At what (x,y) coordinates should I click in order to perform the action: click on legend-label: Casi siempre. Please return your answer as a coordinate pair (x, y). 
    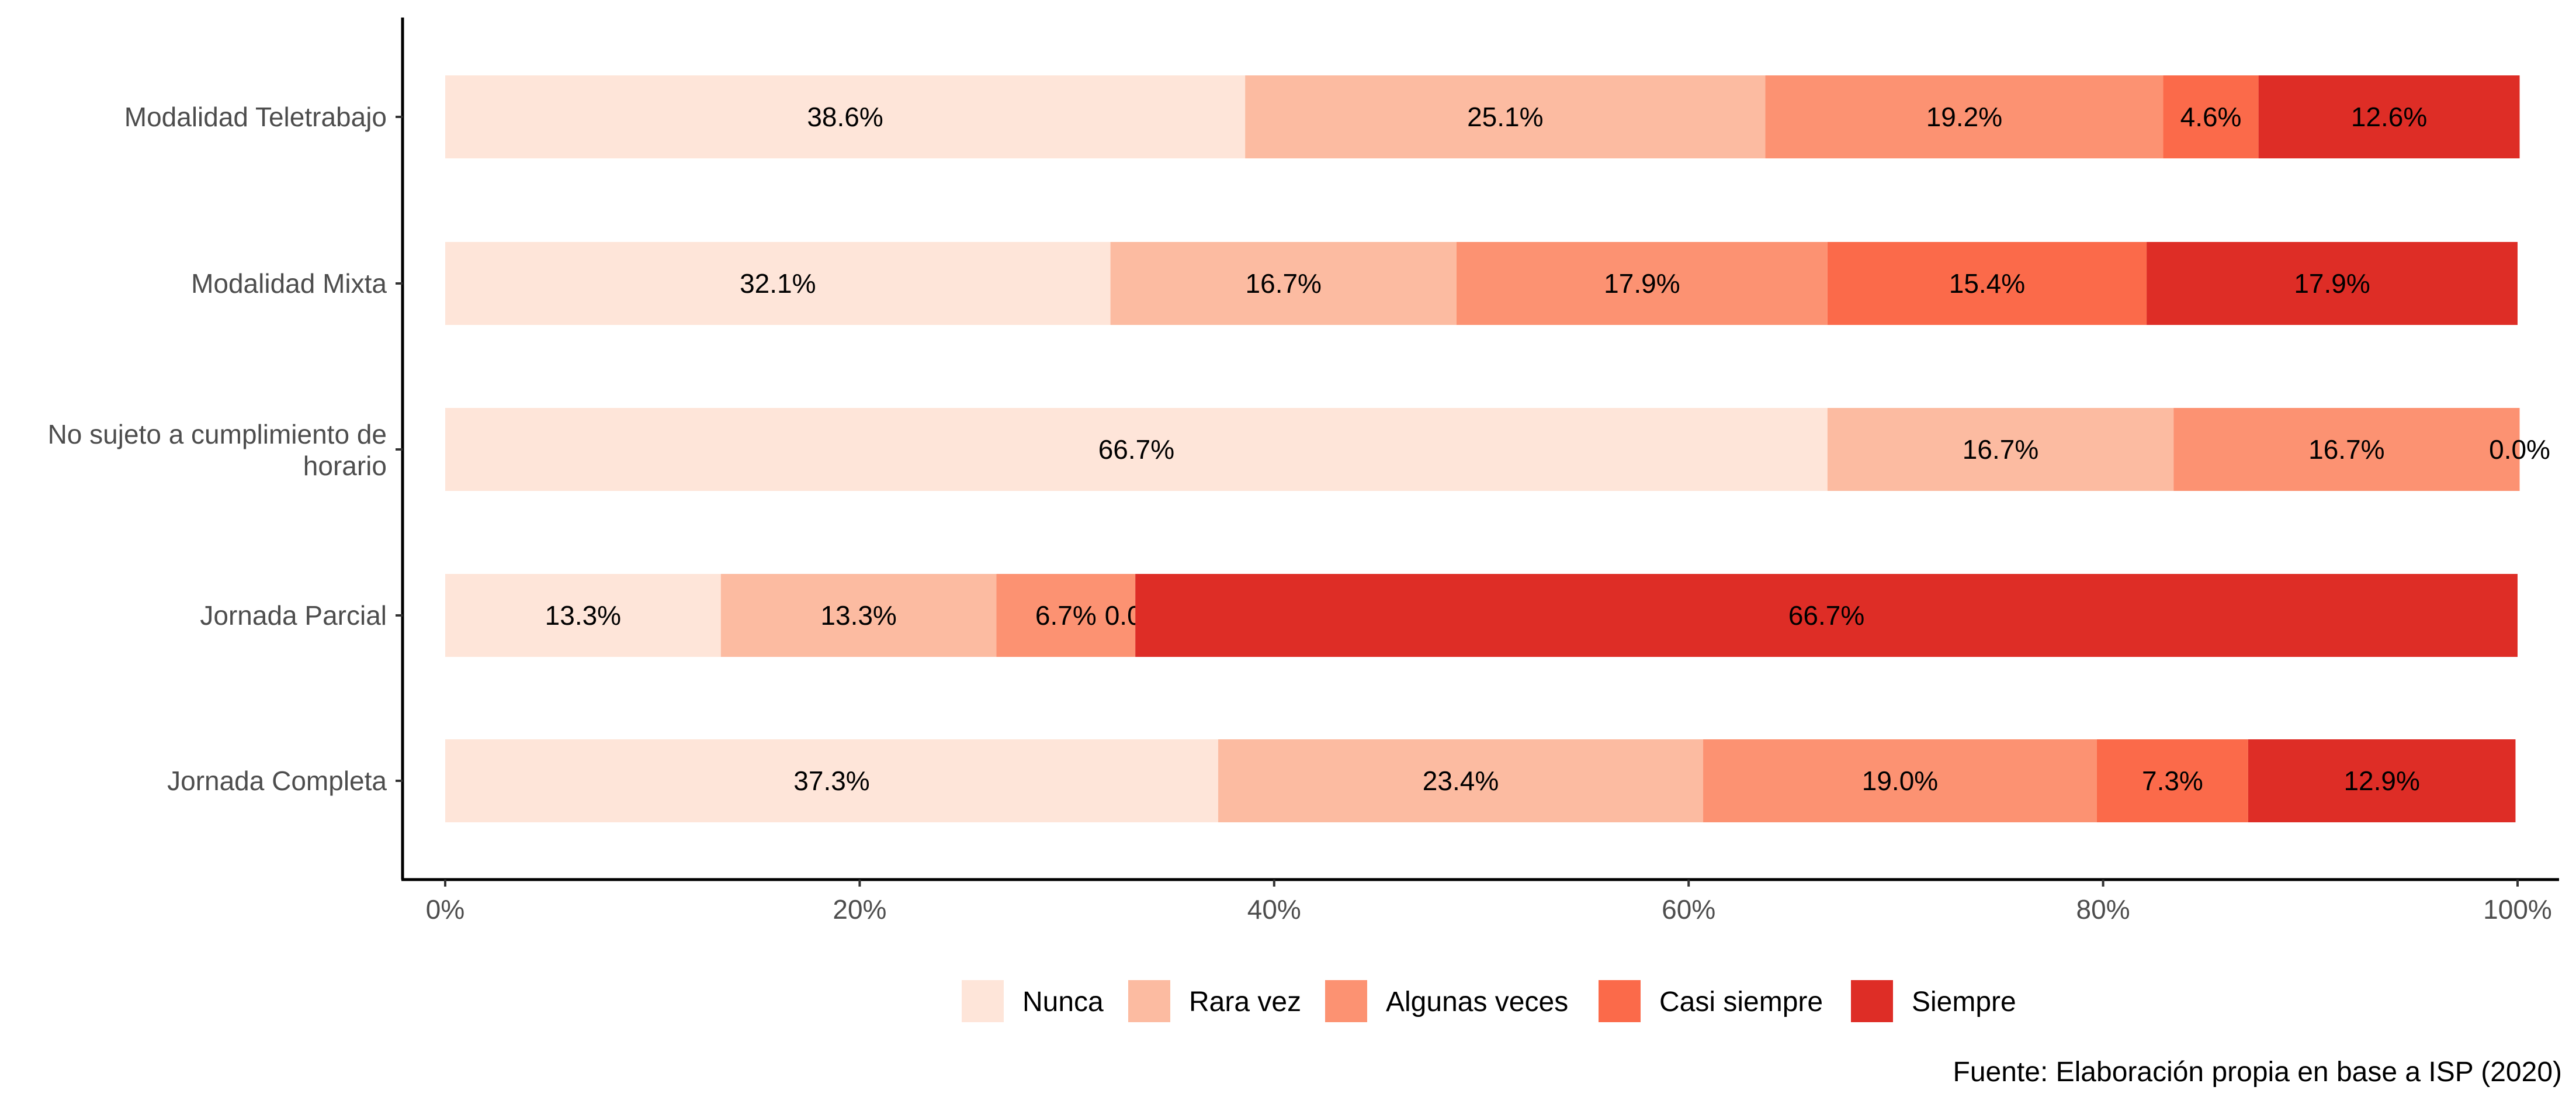
    Looking at the image, I should click on (1741, 1002).